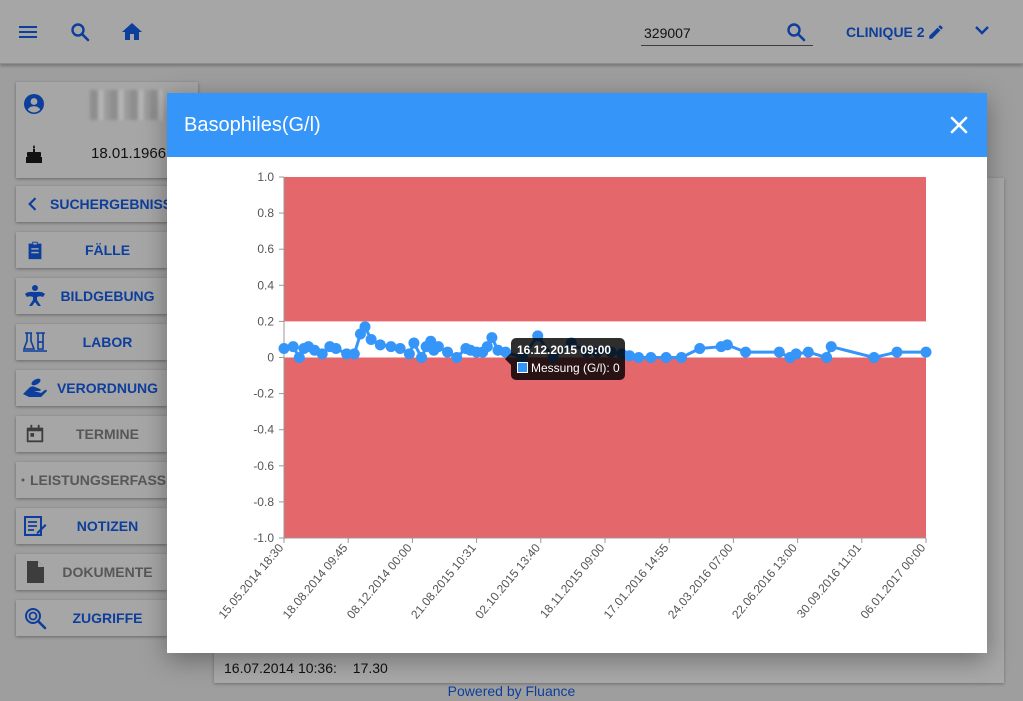  I want to click on y-tick-label: 0, so click(270, 358).